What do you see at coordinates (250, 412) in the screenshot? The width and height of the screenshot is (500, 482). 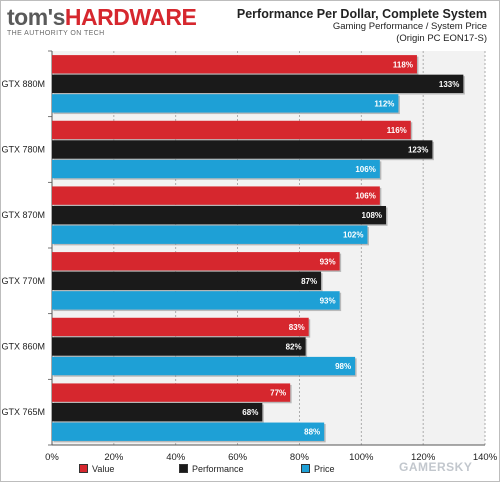 I see `value-label: 68%` at bounding box center [250, 412].